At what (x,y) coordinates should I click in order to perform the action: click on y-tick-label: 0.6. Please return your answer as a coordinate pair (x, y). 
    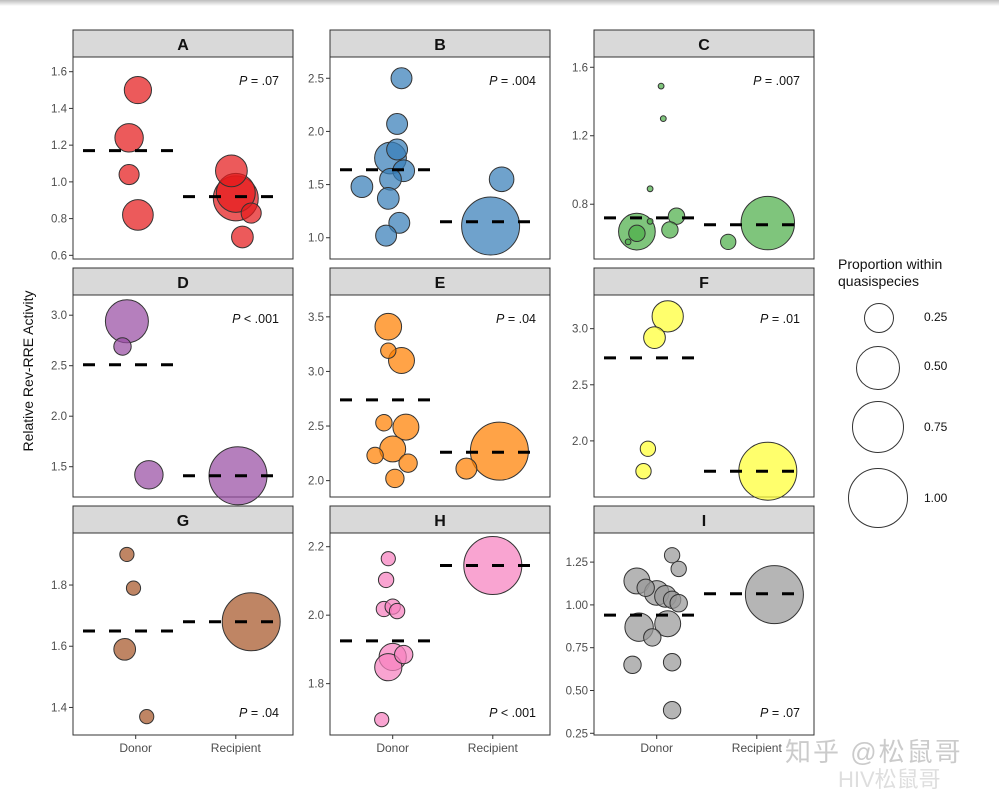
    Looking at the image, I should click on (59, 256).